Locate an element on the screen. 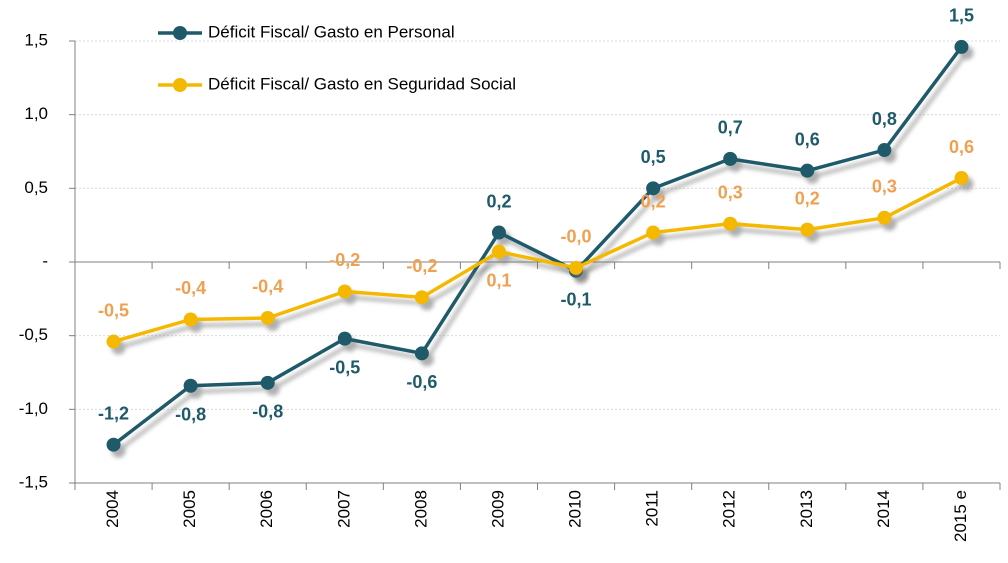 The height and width of the screenshot is (563, 1008). value-label: -0,0 is located at coordinates (576, 237).